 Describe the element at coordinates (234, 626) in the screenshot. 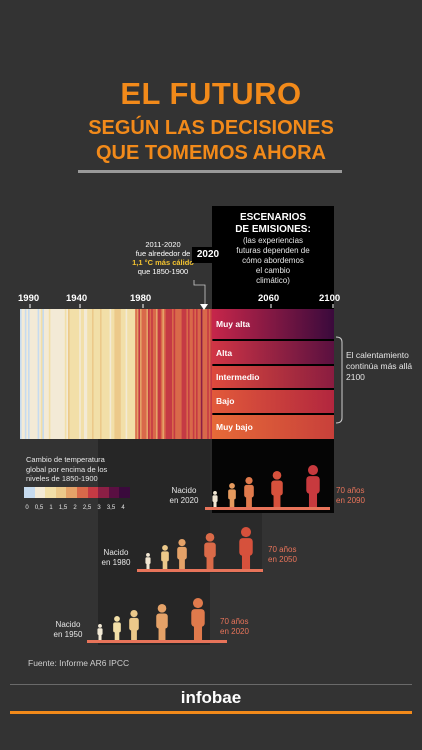

I see `seventy-label-2020: 70 años en 2020` at that location.